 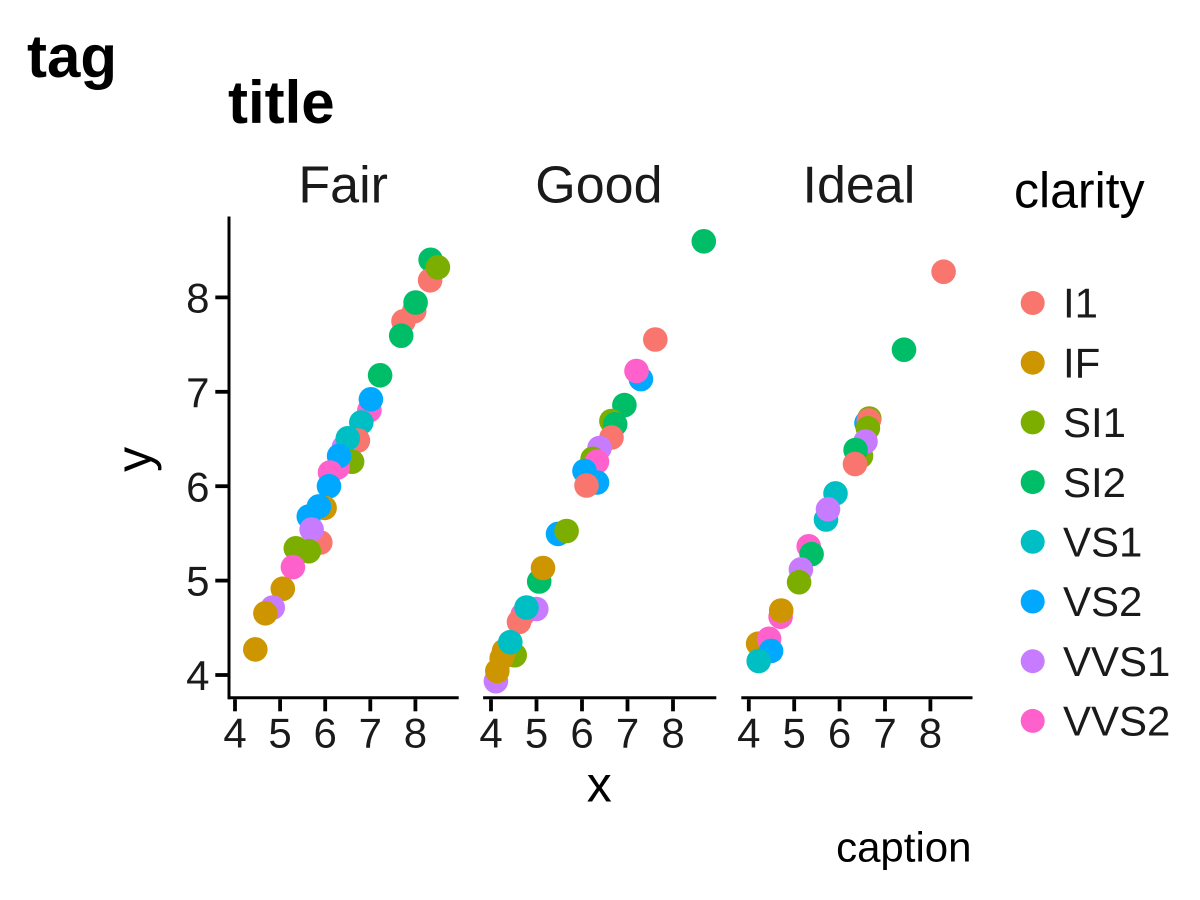 I want to click on svg-text: Ideal, so click(x=859, y=185).